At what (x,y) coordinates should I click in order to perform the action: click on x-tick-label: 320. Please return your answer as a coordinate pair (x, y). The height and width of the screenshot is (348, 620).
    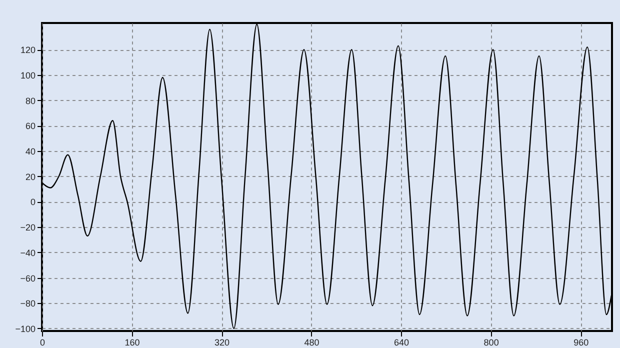
    Looking at the image, I should click on (222, 343).